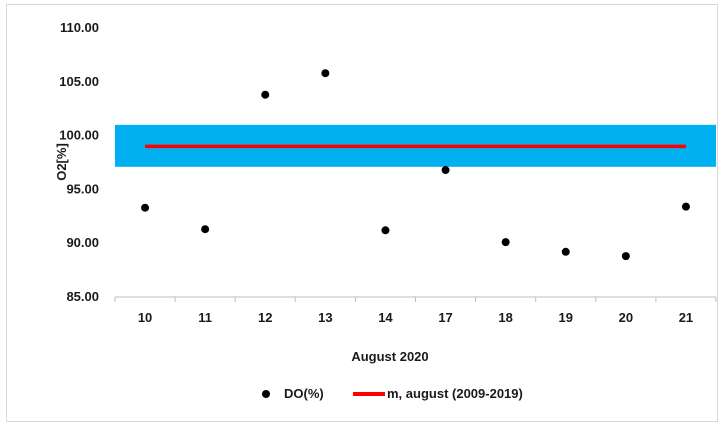 The height and width of the screenshot is (425, 722). What do you see at coordinates (79, 81) in the screenshot?
I see `y-tick-label: 105.00` at bounding box center [79, 81].